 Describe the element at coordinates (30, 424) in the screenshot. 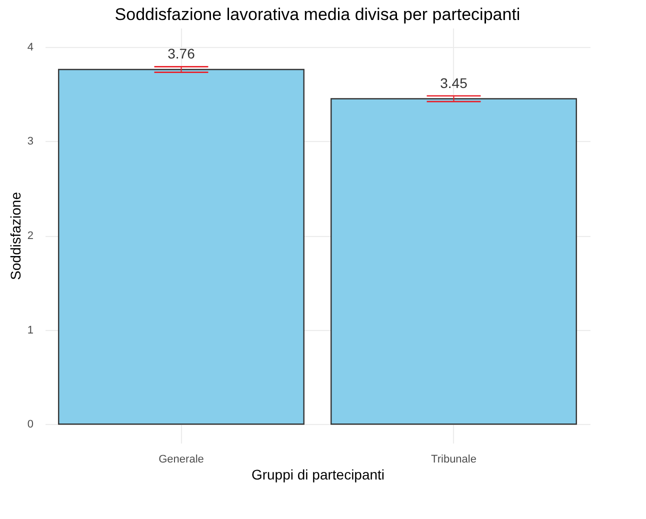

I see `y-tick-label: 0` at that location.